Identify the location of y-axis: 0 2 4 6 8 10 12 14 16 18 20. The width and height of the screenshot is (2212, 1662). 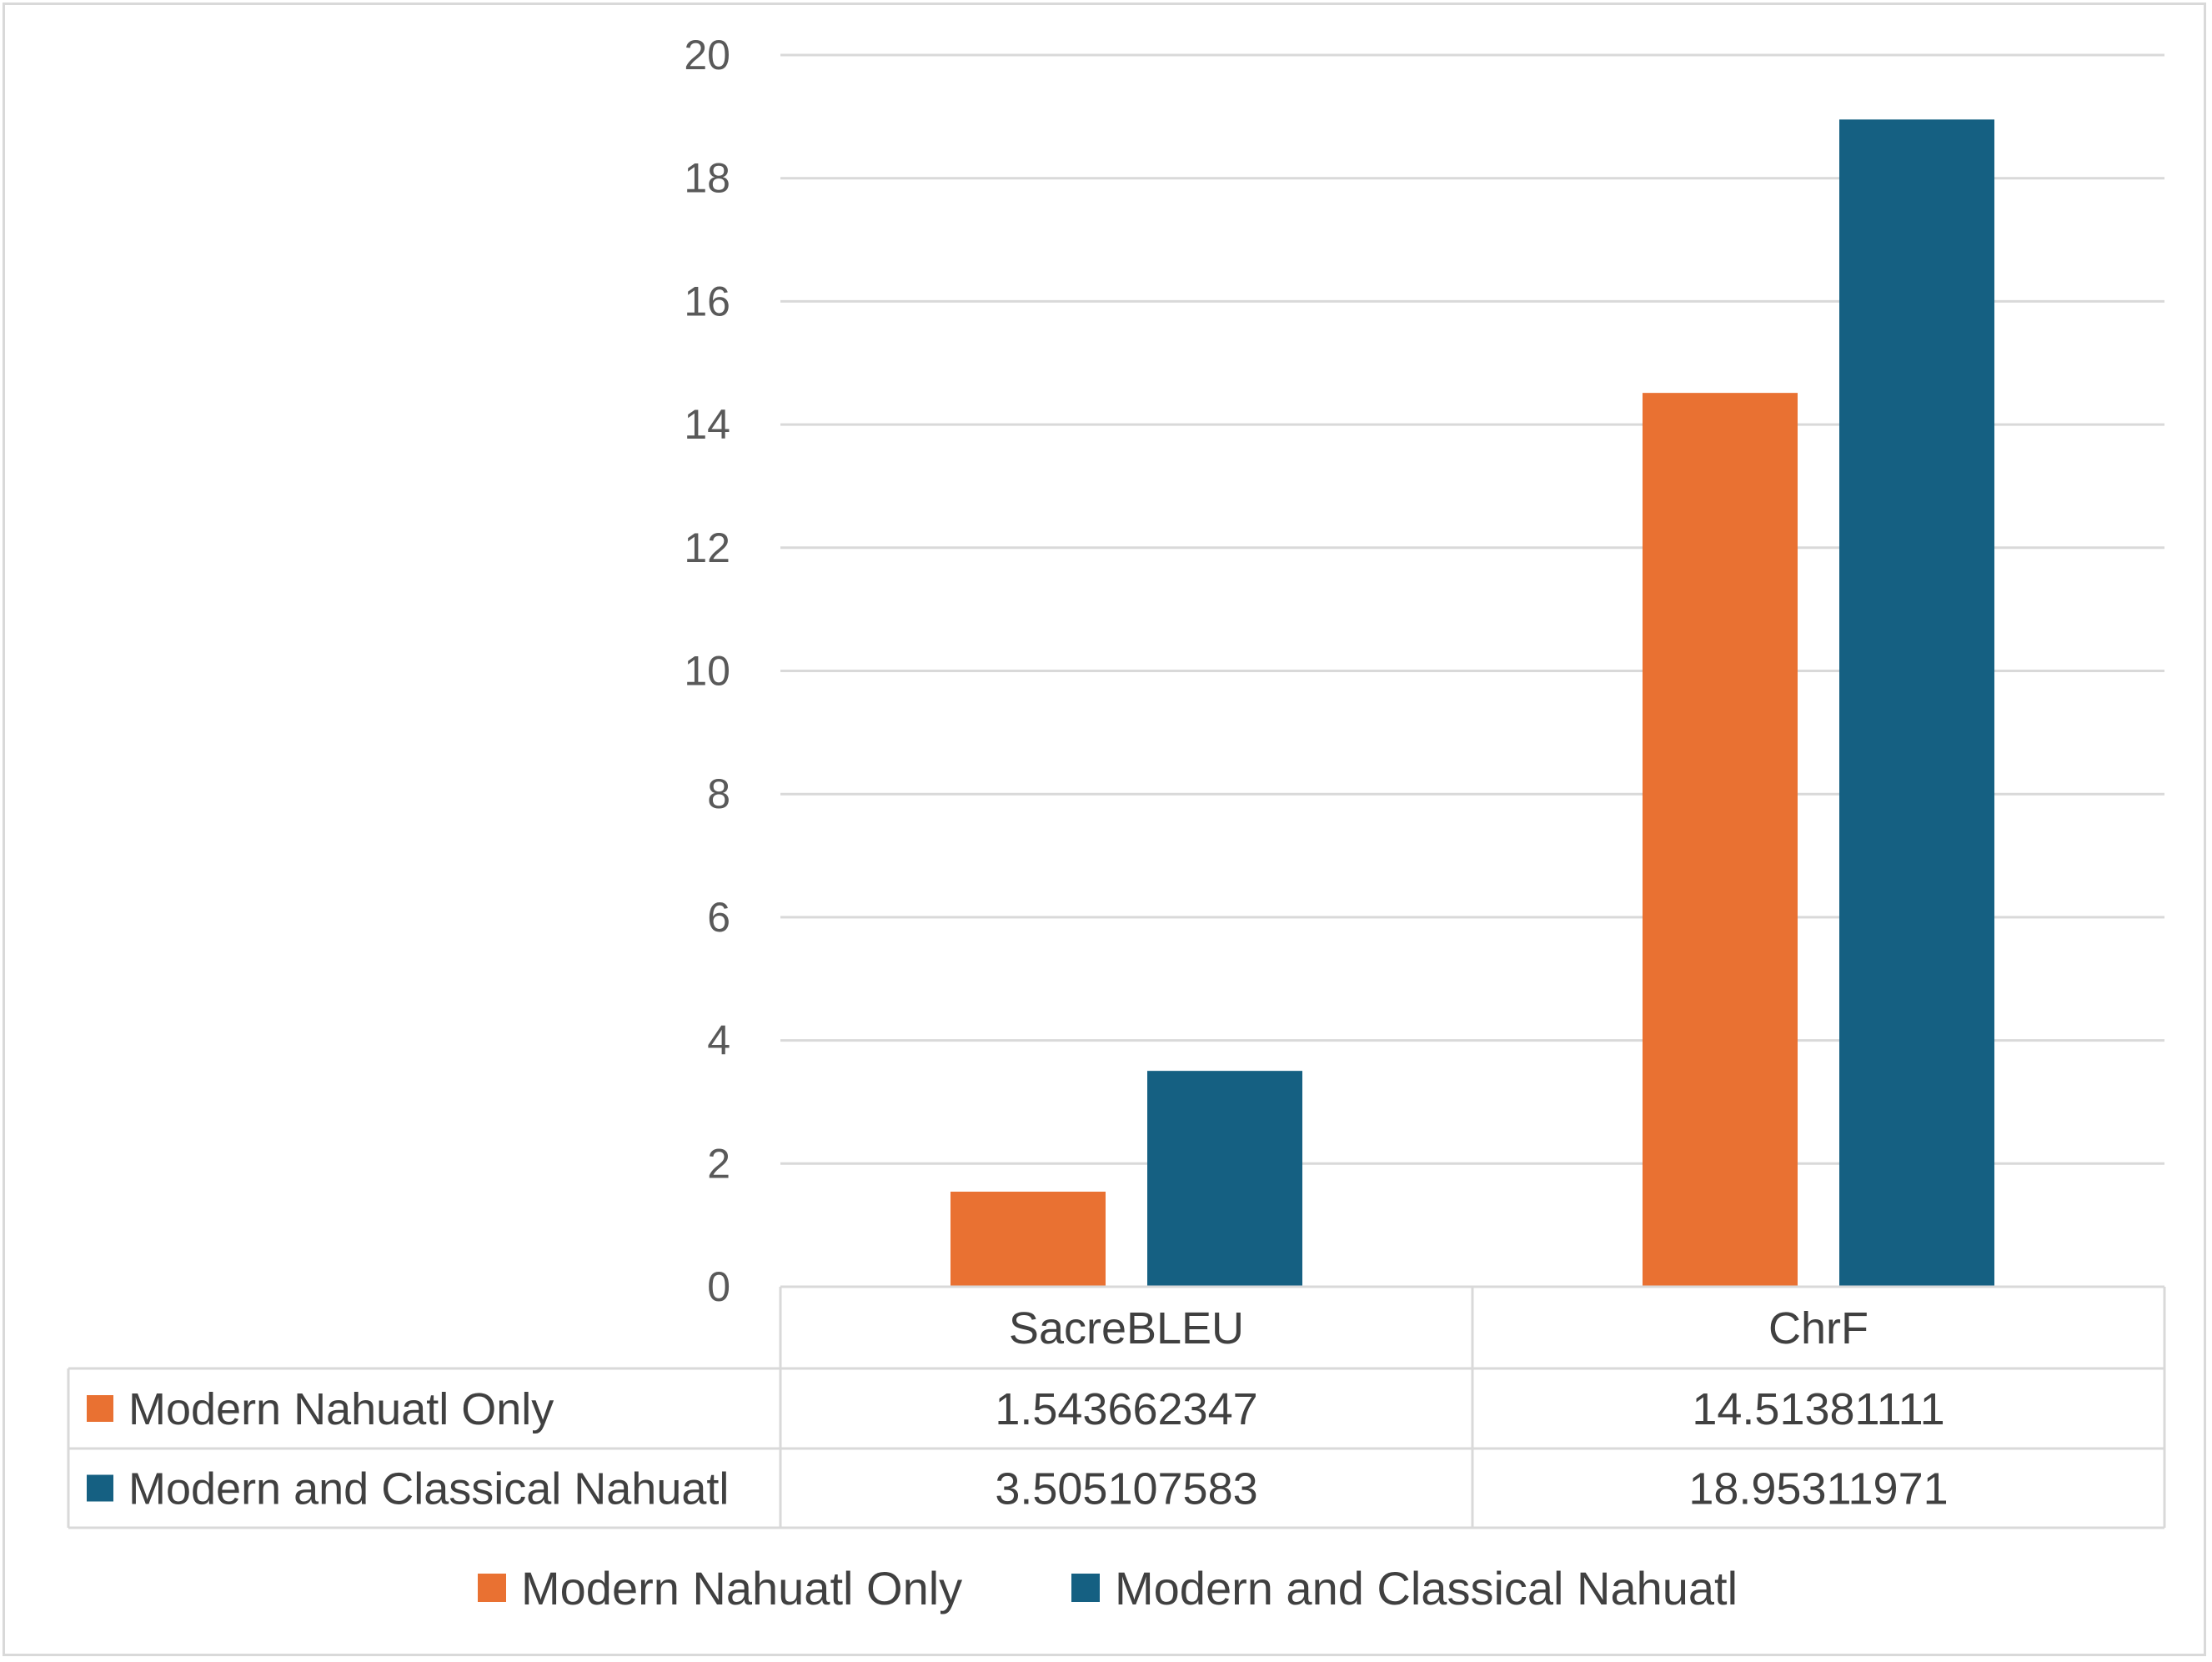
(707, 671).